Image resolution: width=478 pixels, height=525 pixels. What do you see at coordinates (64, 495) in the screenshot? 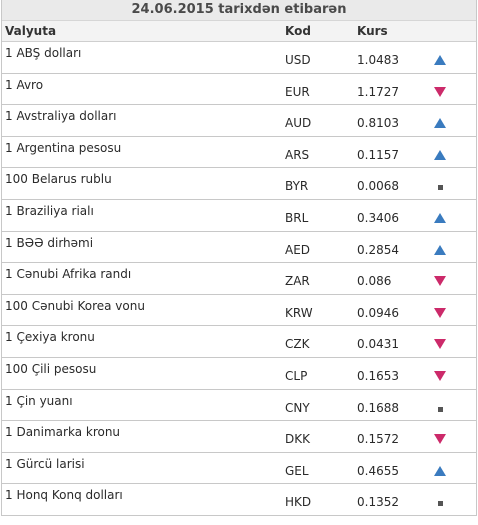
I see `currency-name: 1 Honq Konq dolları` at bounding box center [64, 495].